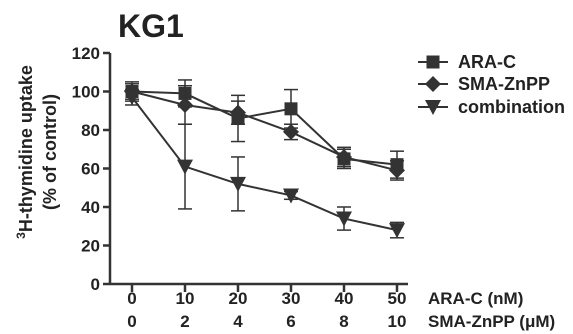  I want to click on legend-item: combination, so click(491, 107).